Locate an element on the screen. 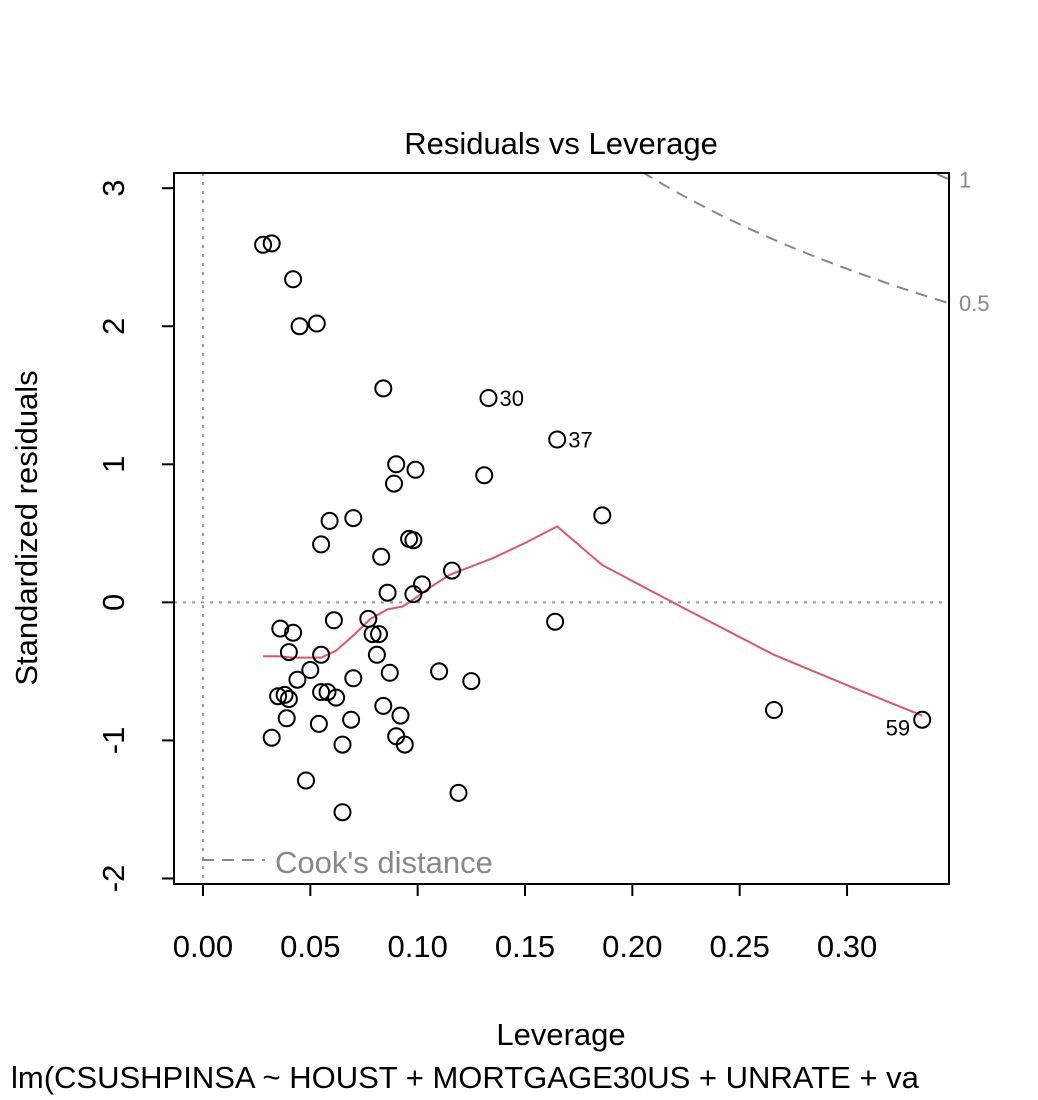 The width and height of the screenshot is (1038, 1100). x-tick-label: 0.25 is located at coordinates (740, 946).